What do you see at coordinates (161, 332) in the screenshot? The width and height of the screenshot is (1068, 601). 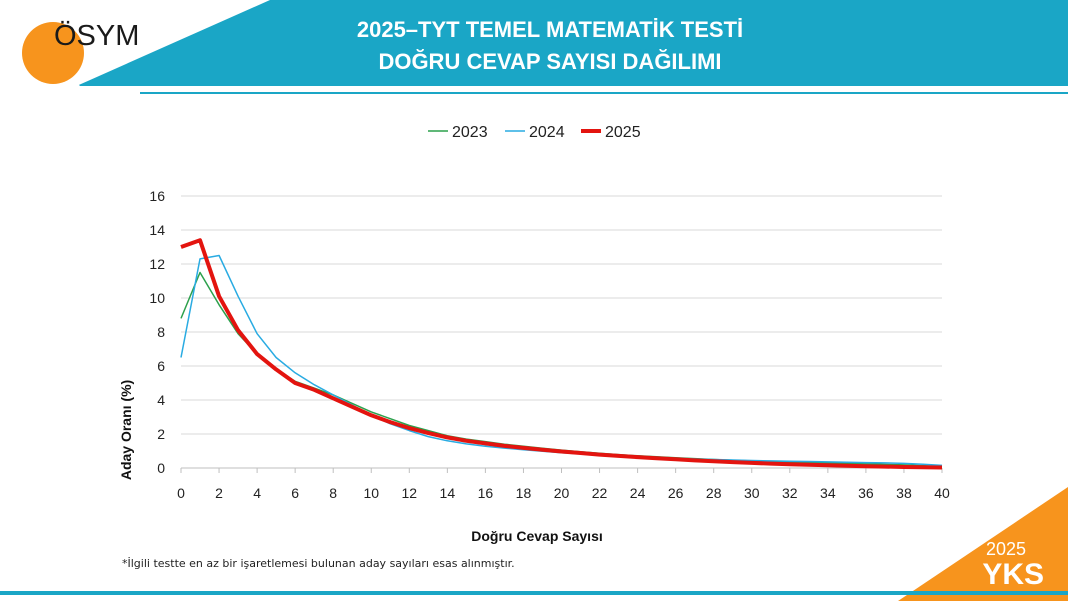 I see `y-tick-label: 8` at bounding box center [161, 332].